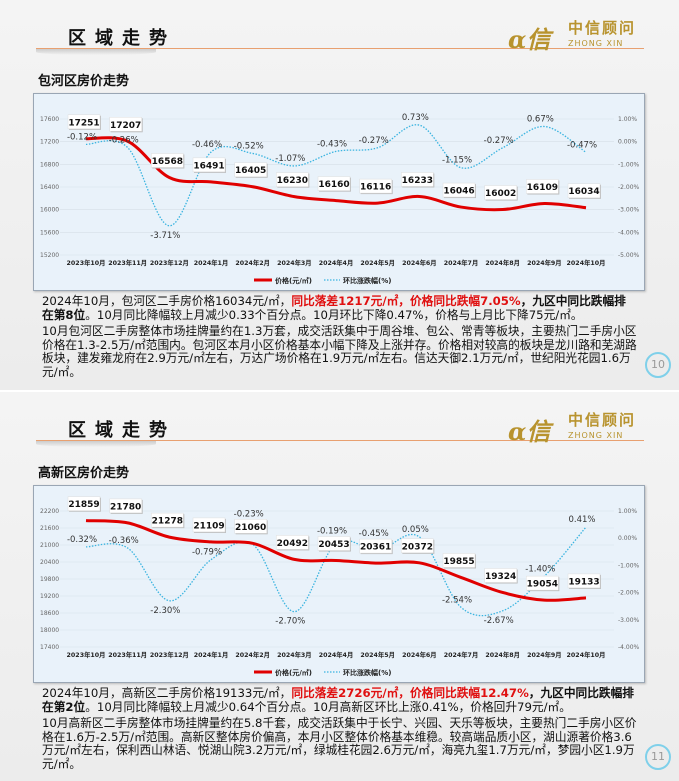 The width and height of the screenshot is (679, 781). I want to click on x-tick-label: 2023年12月, so click(169, 654).